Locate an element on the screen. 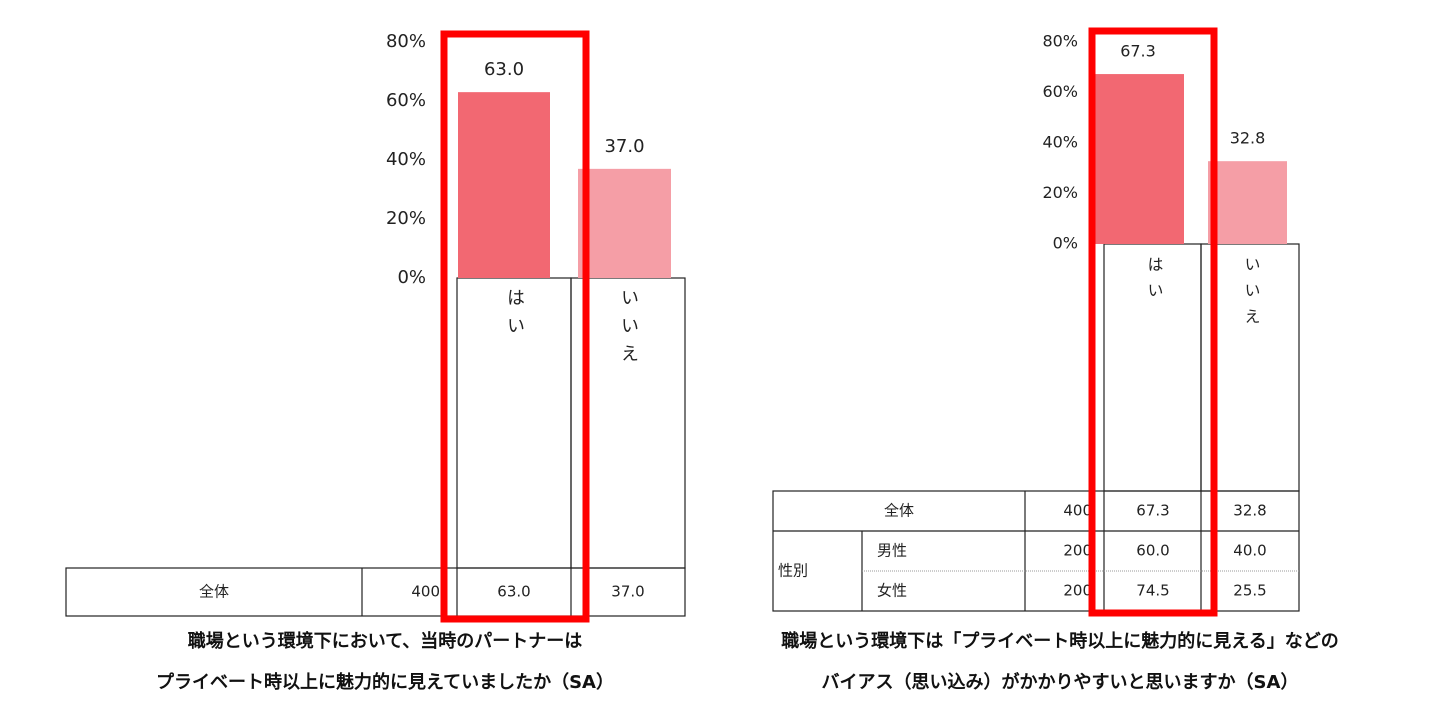  table-cell: 60.0 is located at coordinates (1152, 551).